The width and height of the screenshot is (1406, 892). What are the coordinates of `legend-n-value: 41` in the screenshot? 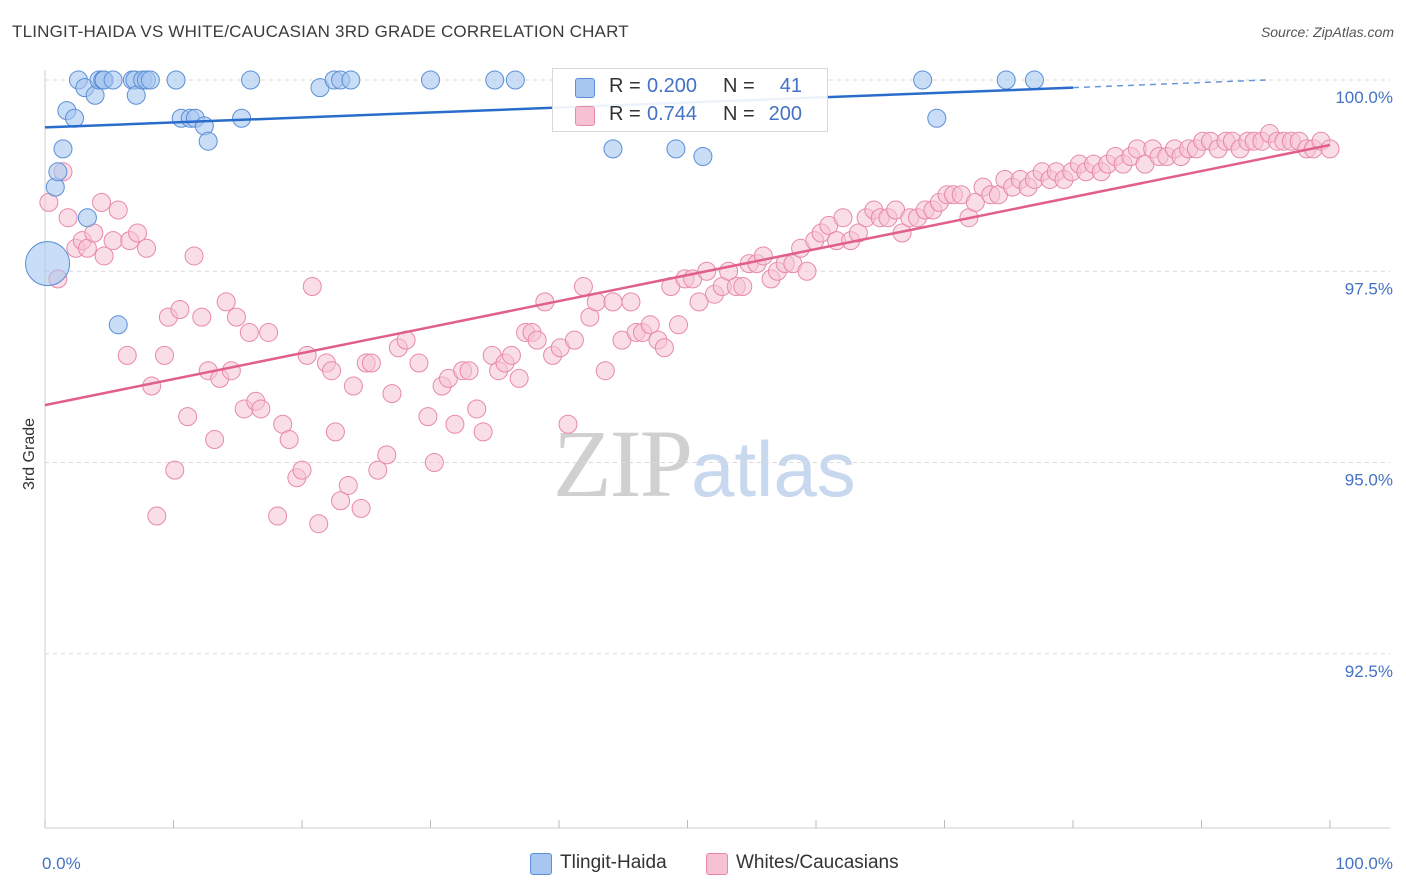 It's located at (790, 86).